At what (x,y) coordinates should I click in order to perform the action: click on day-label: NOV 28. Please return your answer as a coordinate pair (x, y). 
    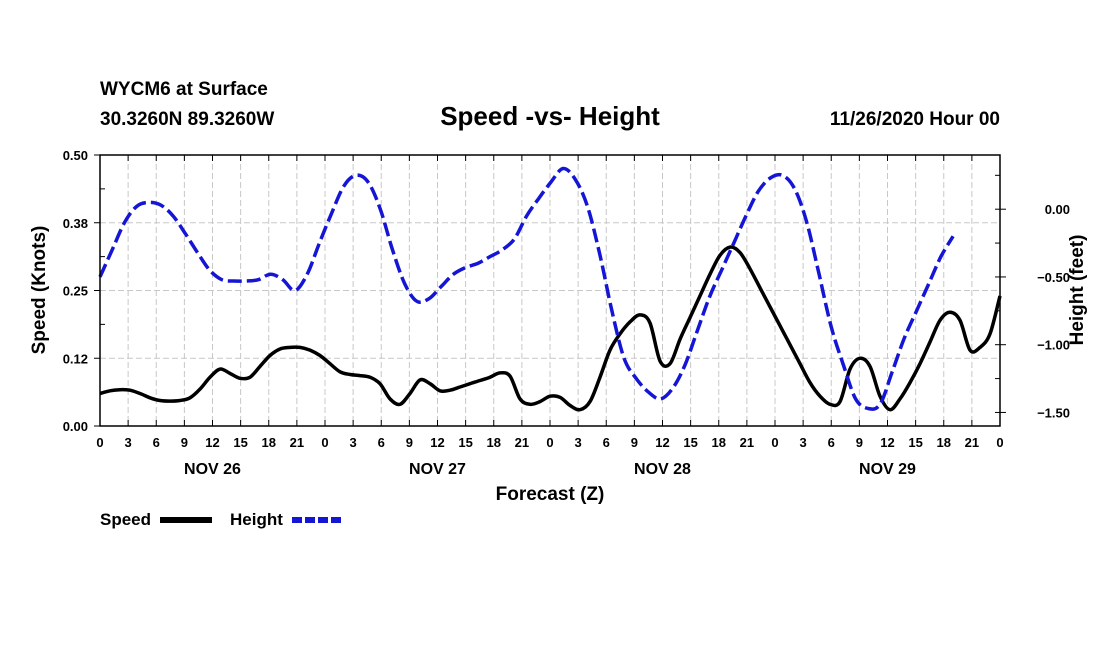
    Looking at the image, I should click on (662, 469).